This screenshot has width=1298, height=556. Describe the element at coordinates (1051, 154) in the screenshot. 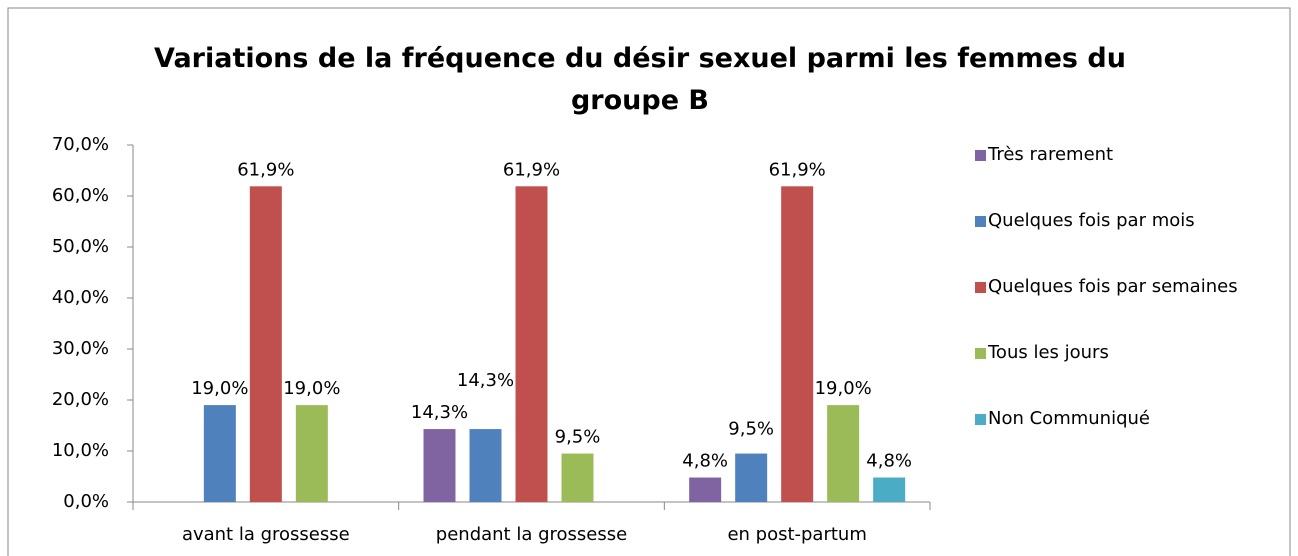

I see `legend-label: Très rarement` at that location.